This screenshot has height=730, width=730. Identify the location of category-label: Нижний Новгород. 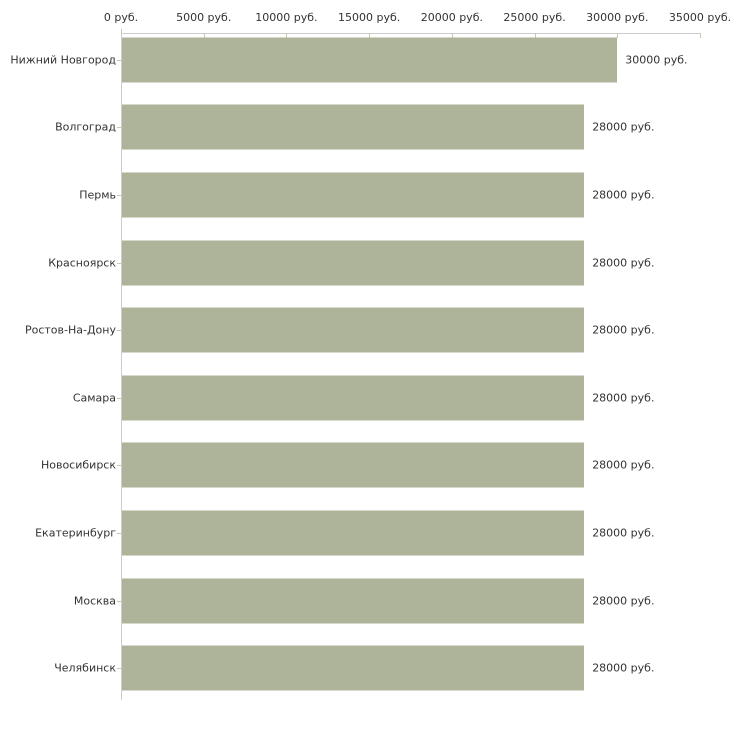
(63, 60).